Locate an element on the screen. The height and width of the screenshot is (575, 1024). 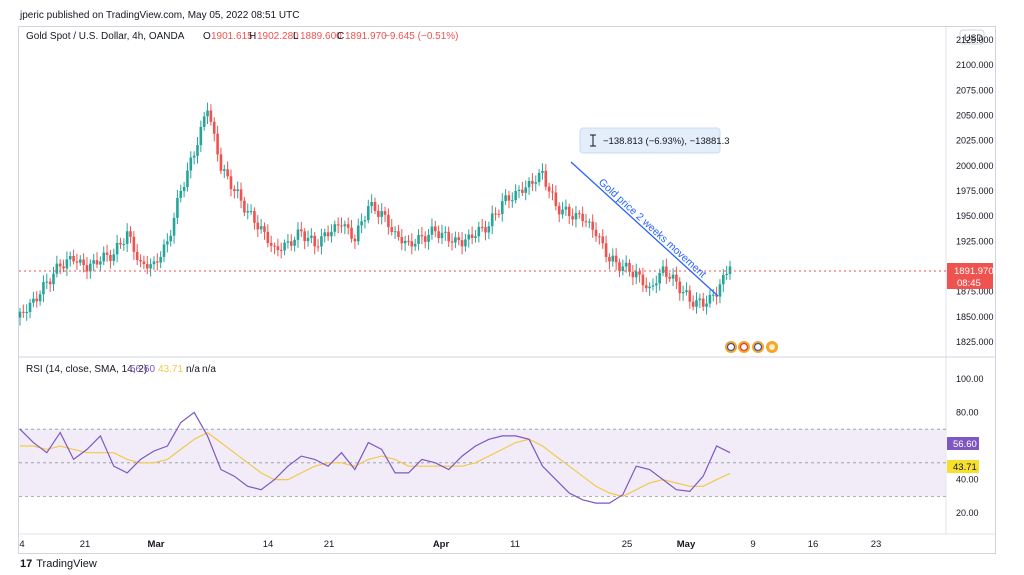
currency-badge is located at coordinates (972, 37).